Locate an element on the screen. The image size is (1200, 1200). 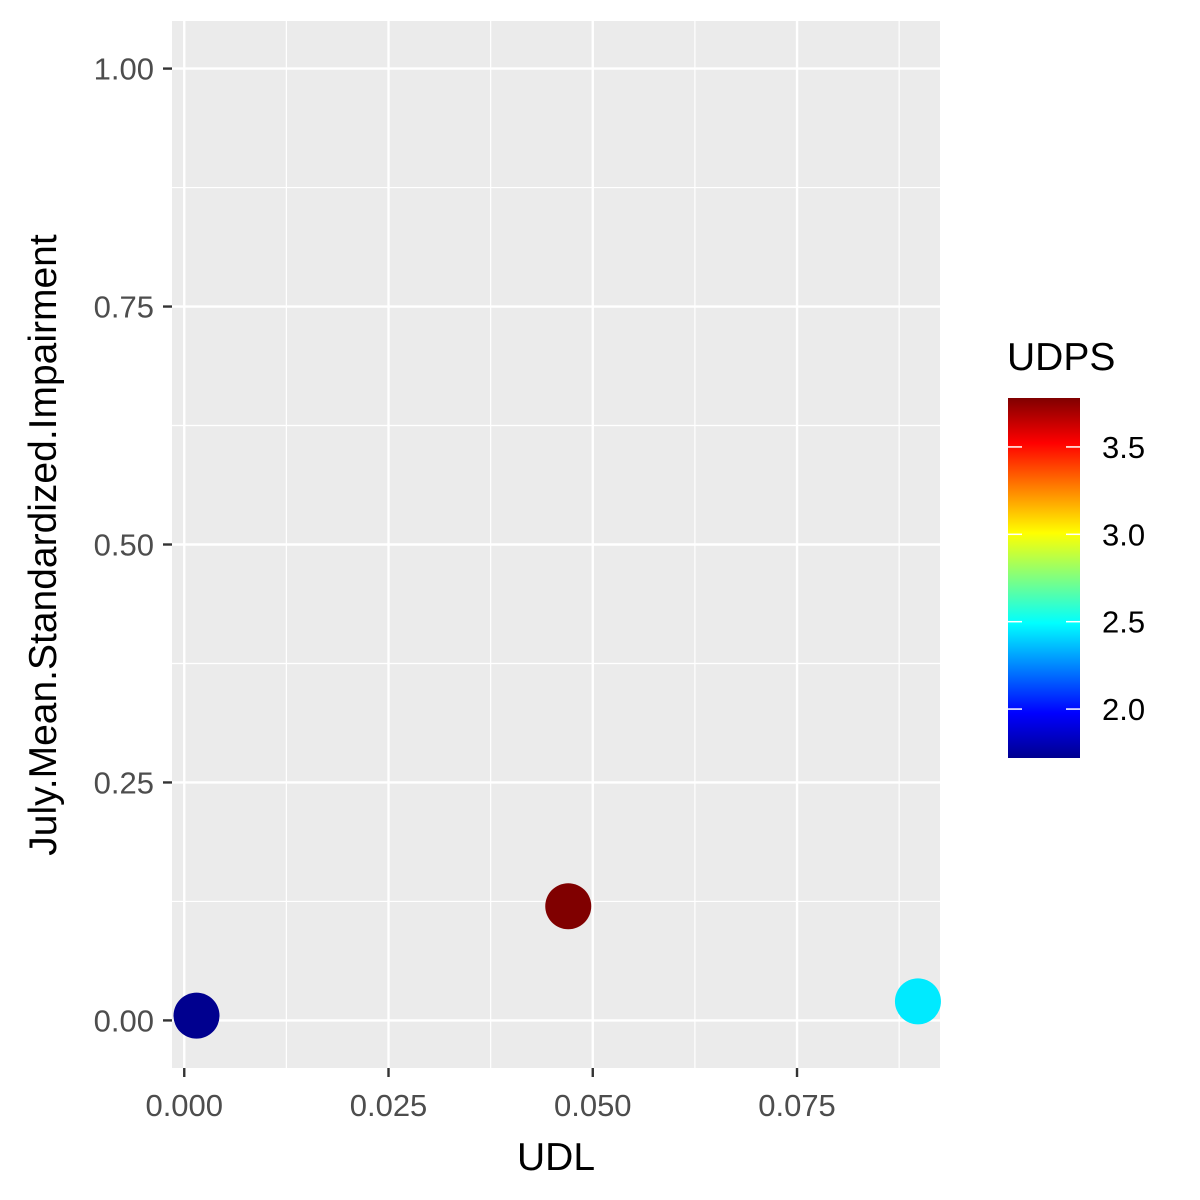
x-tick-label: 0.000 is located at coordinates (184, 1105).